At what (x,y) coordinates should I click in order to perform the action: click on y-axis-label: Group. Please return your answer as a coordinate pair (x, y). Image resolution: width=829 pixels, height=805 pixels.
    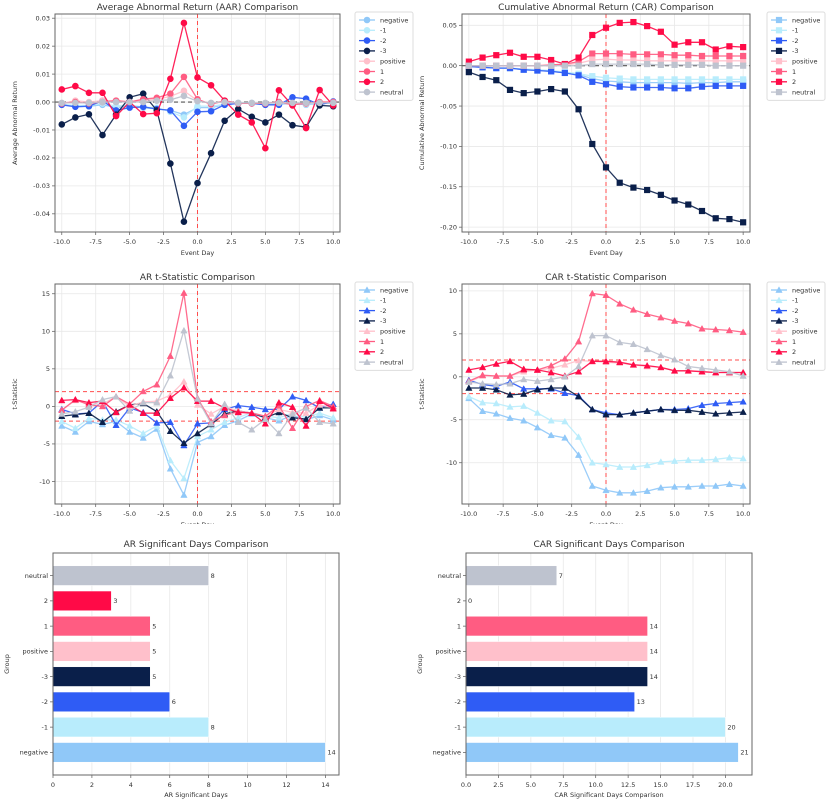
    Looking at the image, I should click on (7, 664).